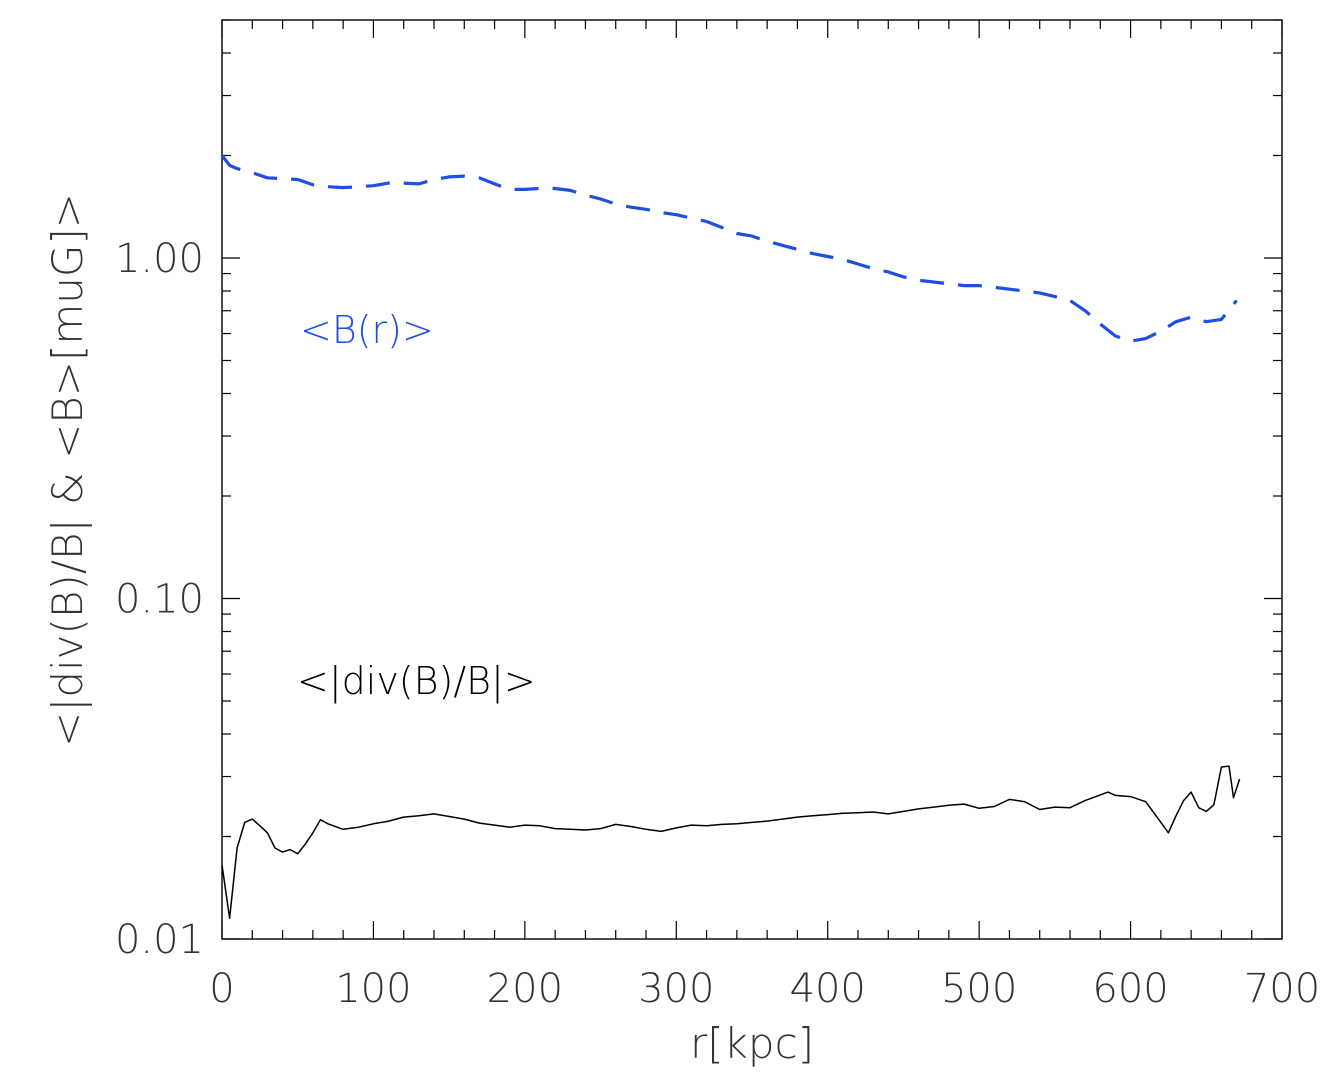 This screenshot has height=1086, width=1334. What do you see at coordinates (221, 989) in the screenshot?
I see `x-tick-label: 0` at bounding box center [221, 989].